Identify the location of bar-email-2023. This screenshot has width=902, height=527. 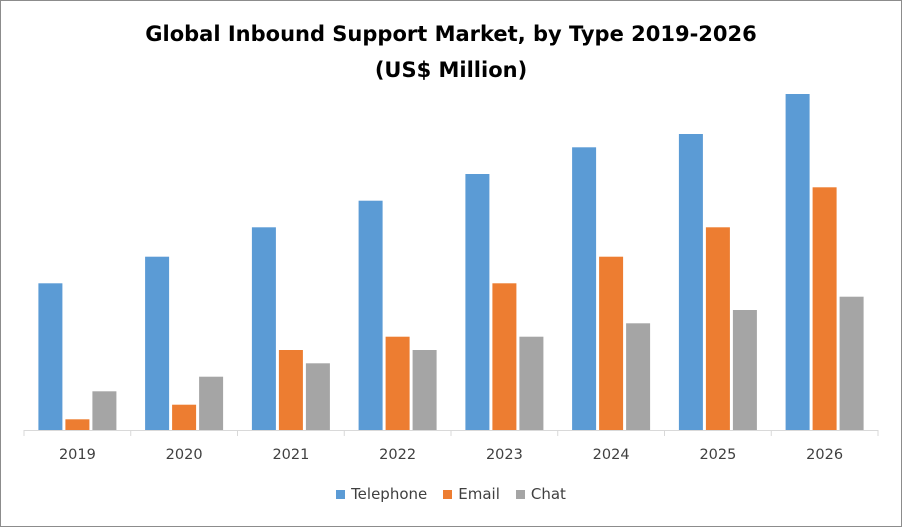
(504, 356).